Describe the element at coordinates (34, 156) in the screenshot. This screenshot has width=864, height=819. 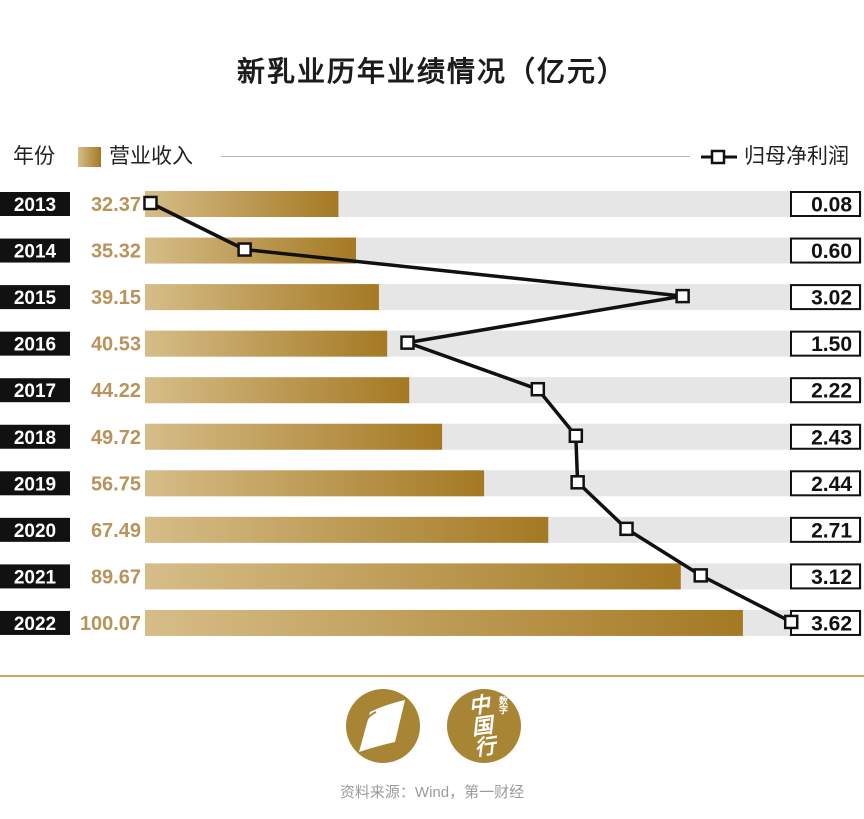
I see `year-column-header: 年份` at that location.